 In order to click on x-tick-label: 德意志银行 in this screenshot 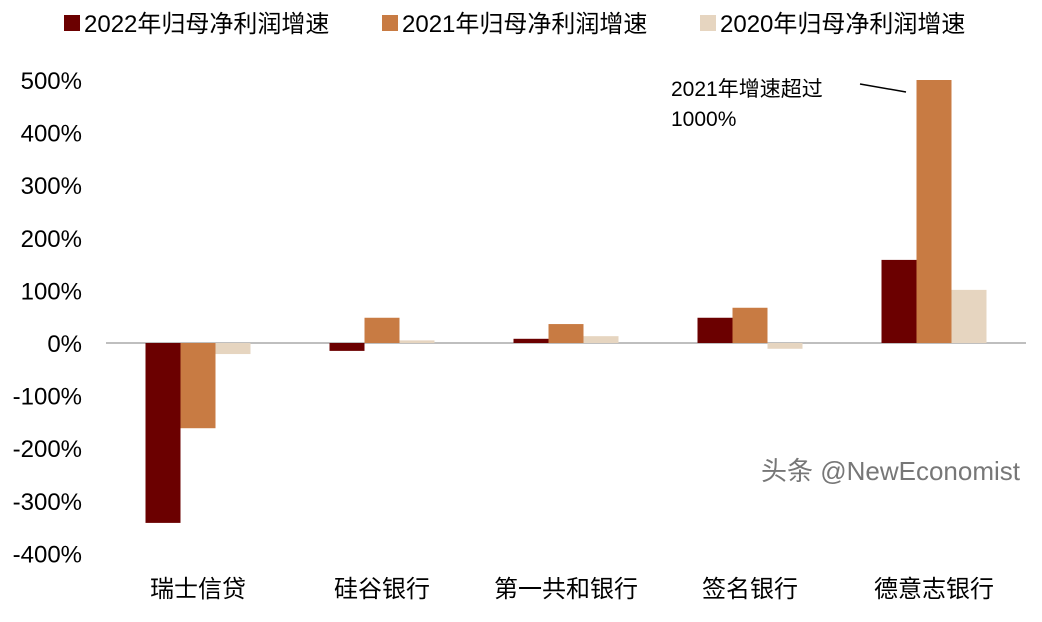, I will do `click(934, 589)`.